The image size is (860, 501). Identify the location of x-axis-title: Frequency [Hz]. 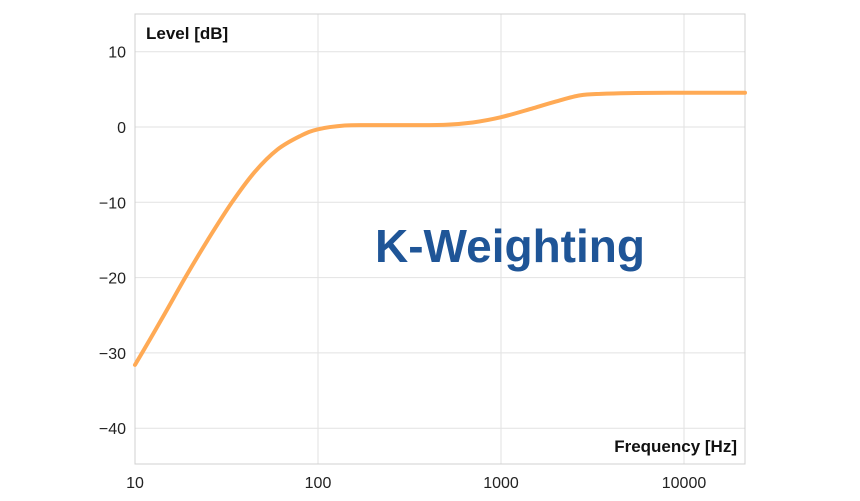
(675, 446).